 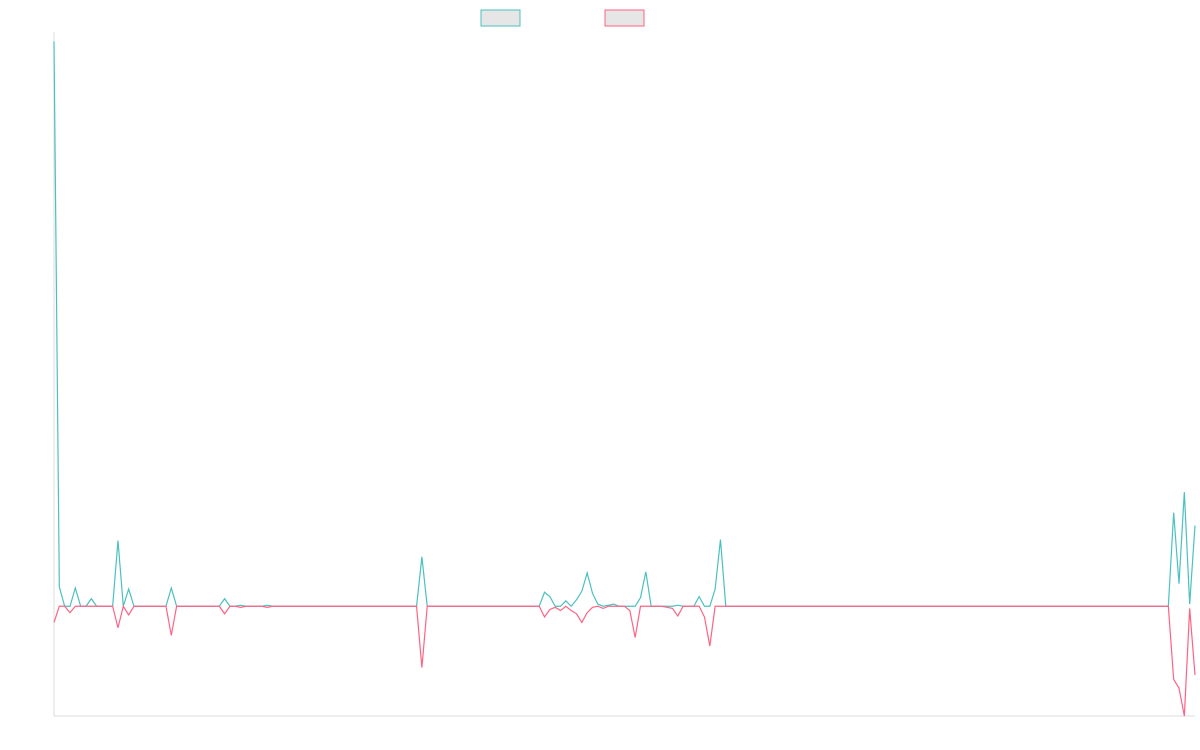 What do you see at coordinates (562, 18) in the screenshot?
I see `legend` at bounding box center [562, 18].